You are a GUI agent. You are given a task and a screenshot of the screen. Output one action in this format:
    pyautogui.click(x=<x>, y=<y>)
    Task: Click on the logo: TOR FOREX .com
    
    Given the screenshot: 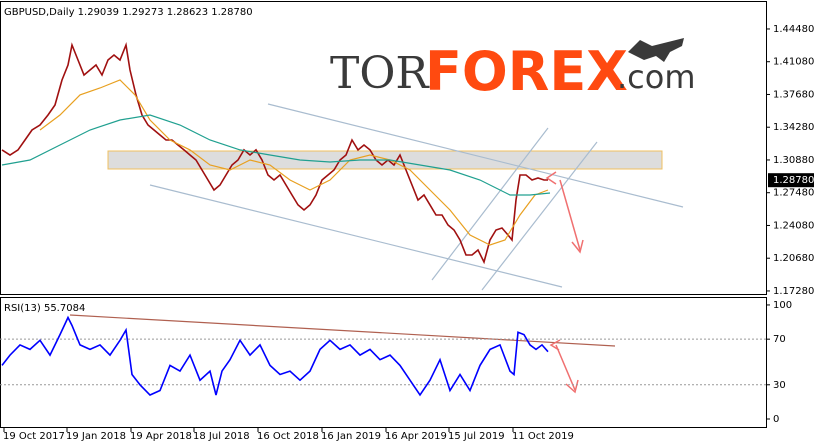 What is the action you would take?
    pyautogui.click(x=513, y=70)
    